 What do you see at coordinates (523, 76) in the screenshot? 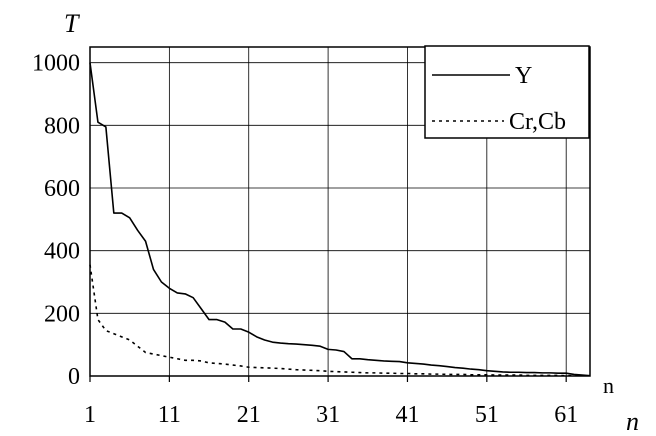
I see `legend-label-y: Y` at bounding box center [523, 76].